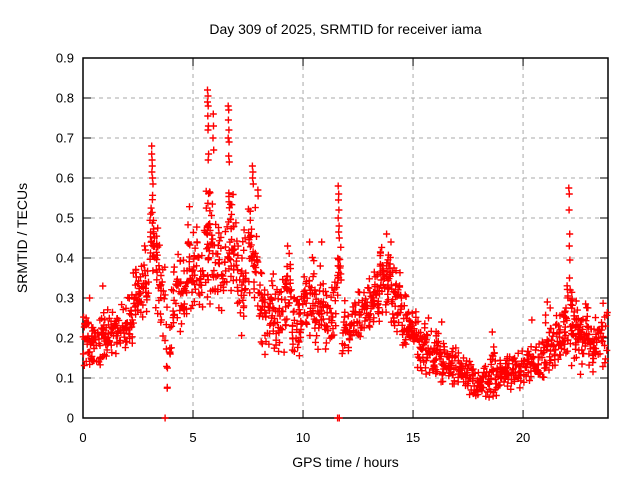 The width and height of the screenshot is (640, 480). I want to click on y-tick-label: 0.8, so click(65, 98).